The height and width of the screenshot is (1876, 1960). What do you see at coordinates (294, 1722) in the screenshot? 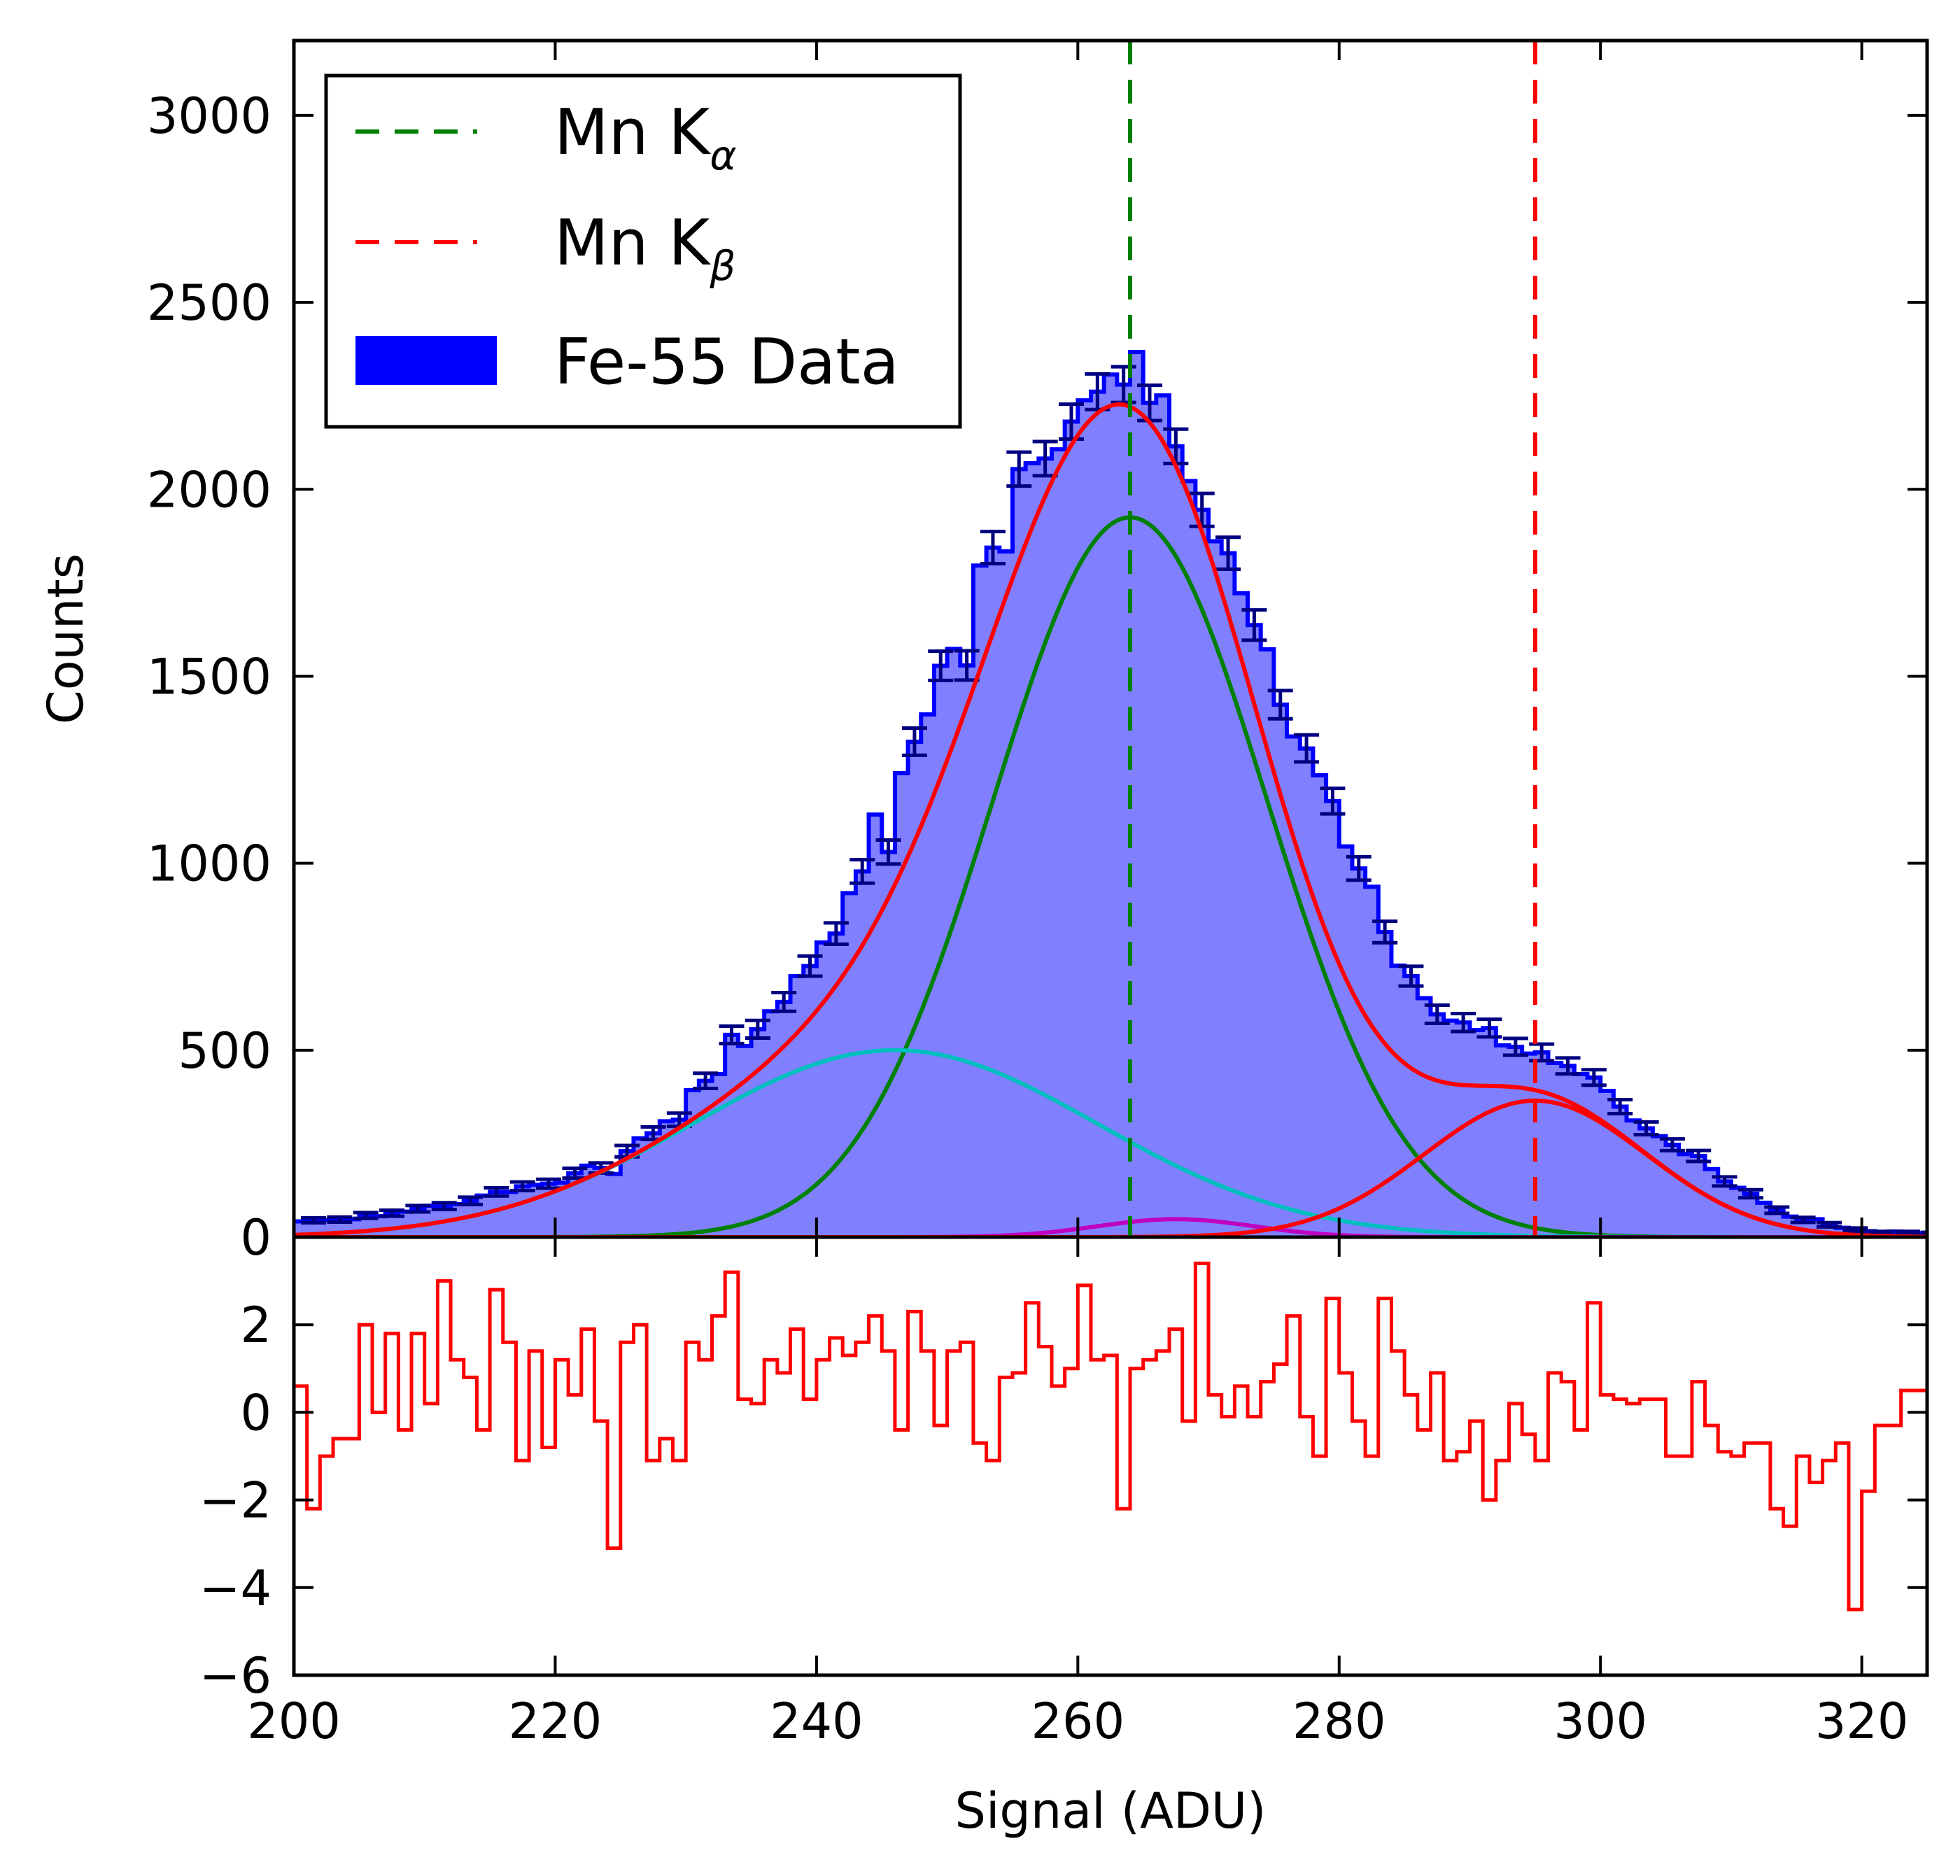
I see `signal-tick-label: 200` at bounding box center [294, 1722].